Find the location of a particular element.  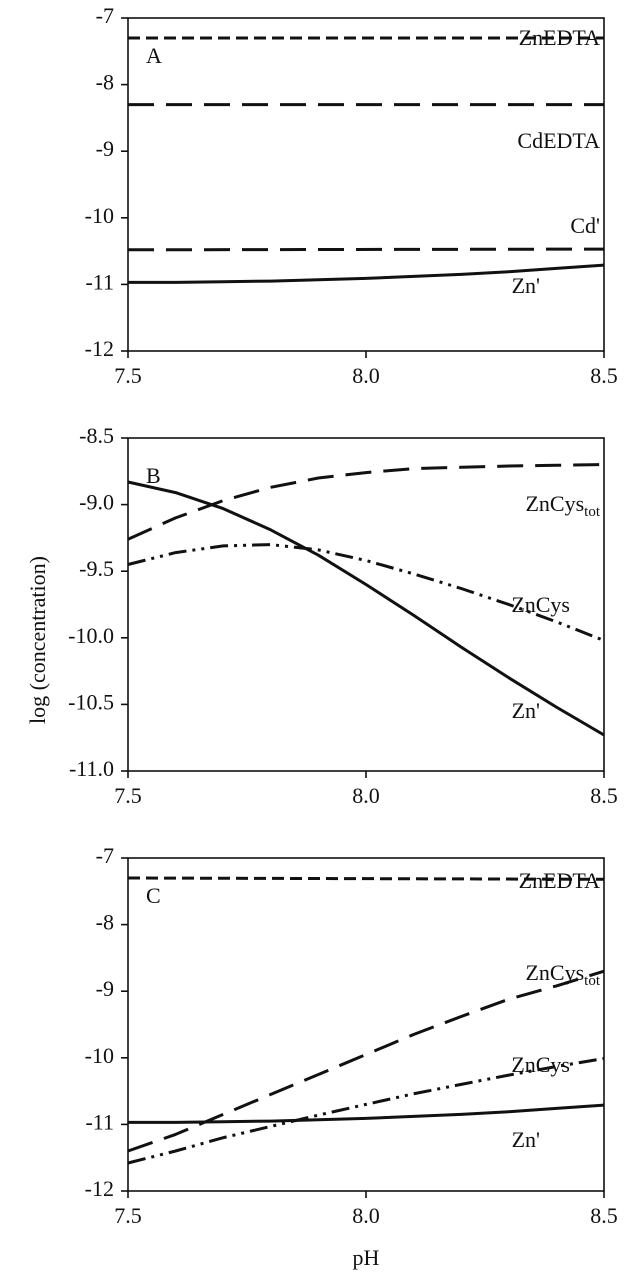

panel-letter: A is located at coordinates (154, 55).